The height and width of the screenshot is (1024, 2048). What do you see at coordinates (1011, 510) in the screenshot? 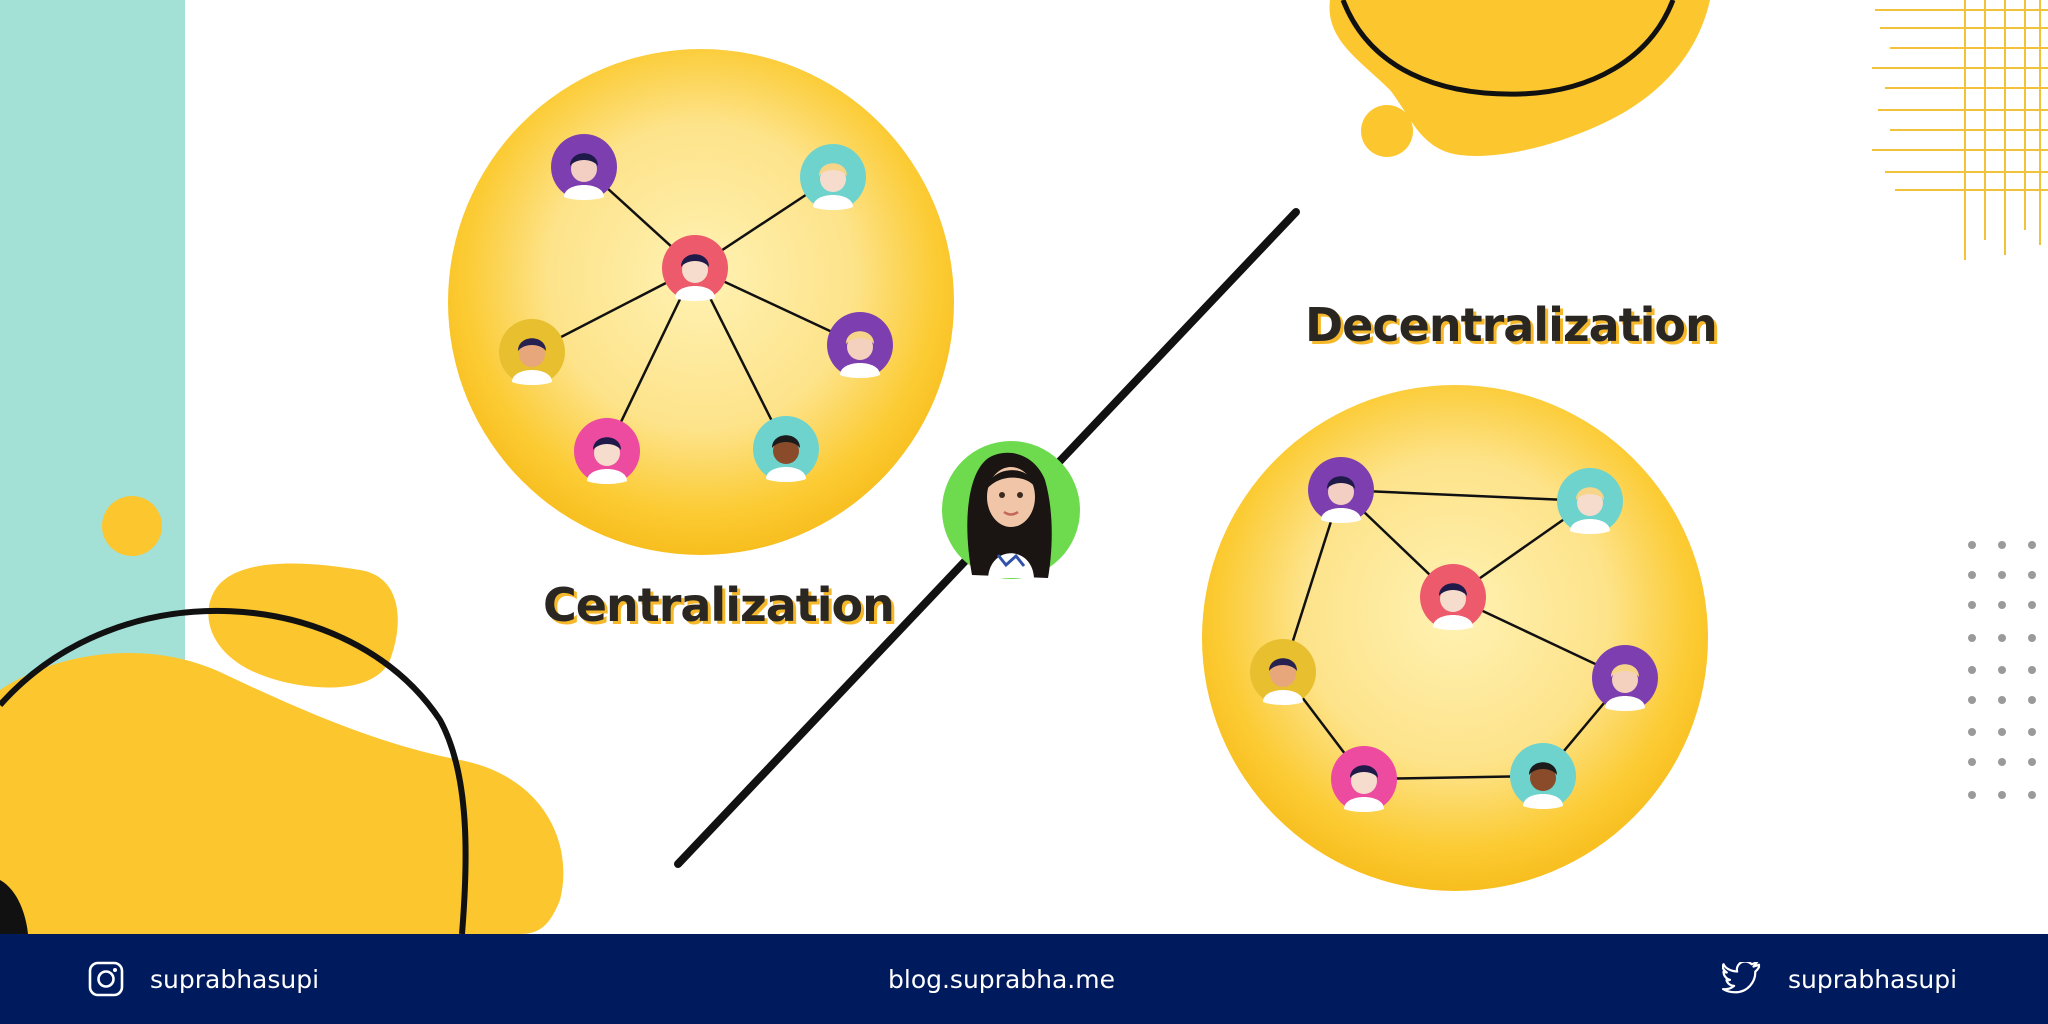
I see `author-avatar` at bounding box center [1011, 510].